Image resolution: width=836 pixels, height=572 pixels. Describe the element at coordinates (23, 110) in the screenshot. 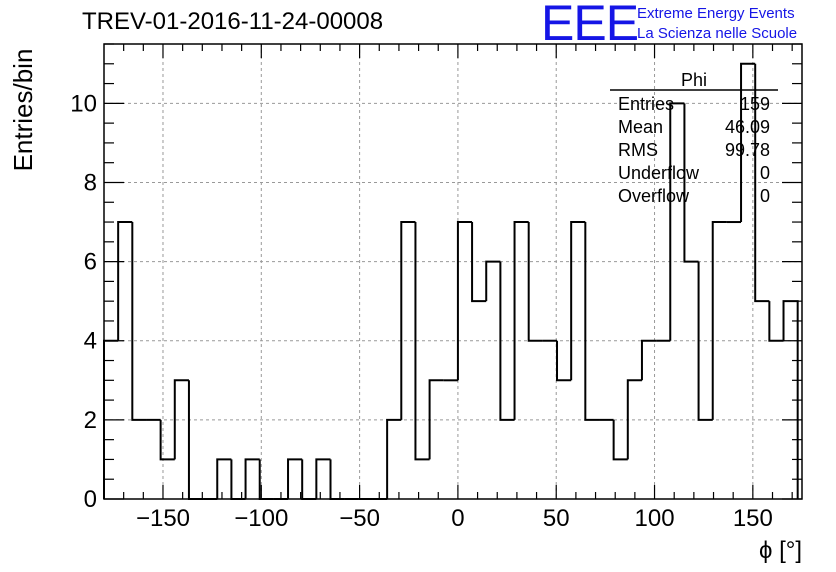

I see `y-axis-title: Entries/bin` at that location.